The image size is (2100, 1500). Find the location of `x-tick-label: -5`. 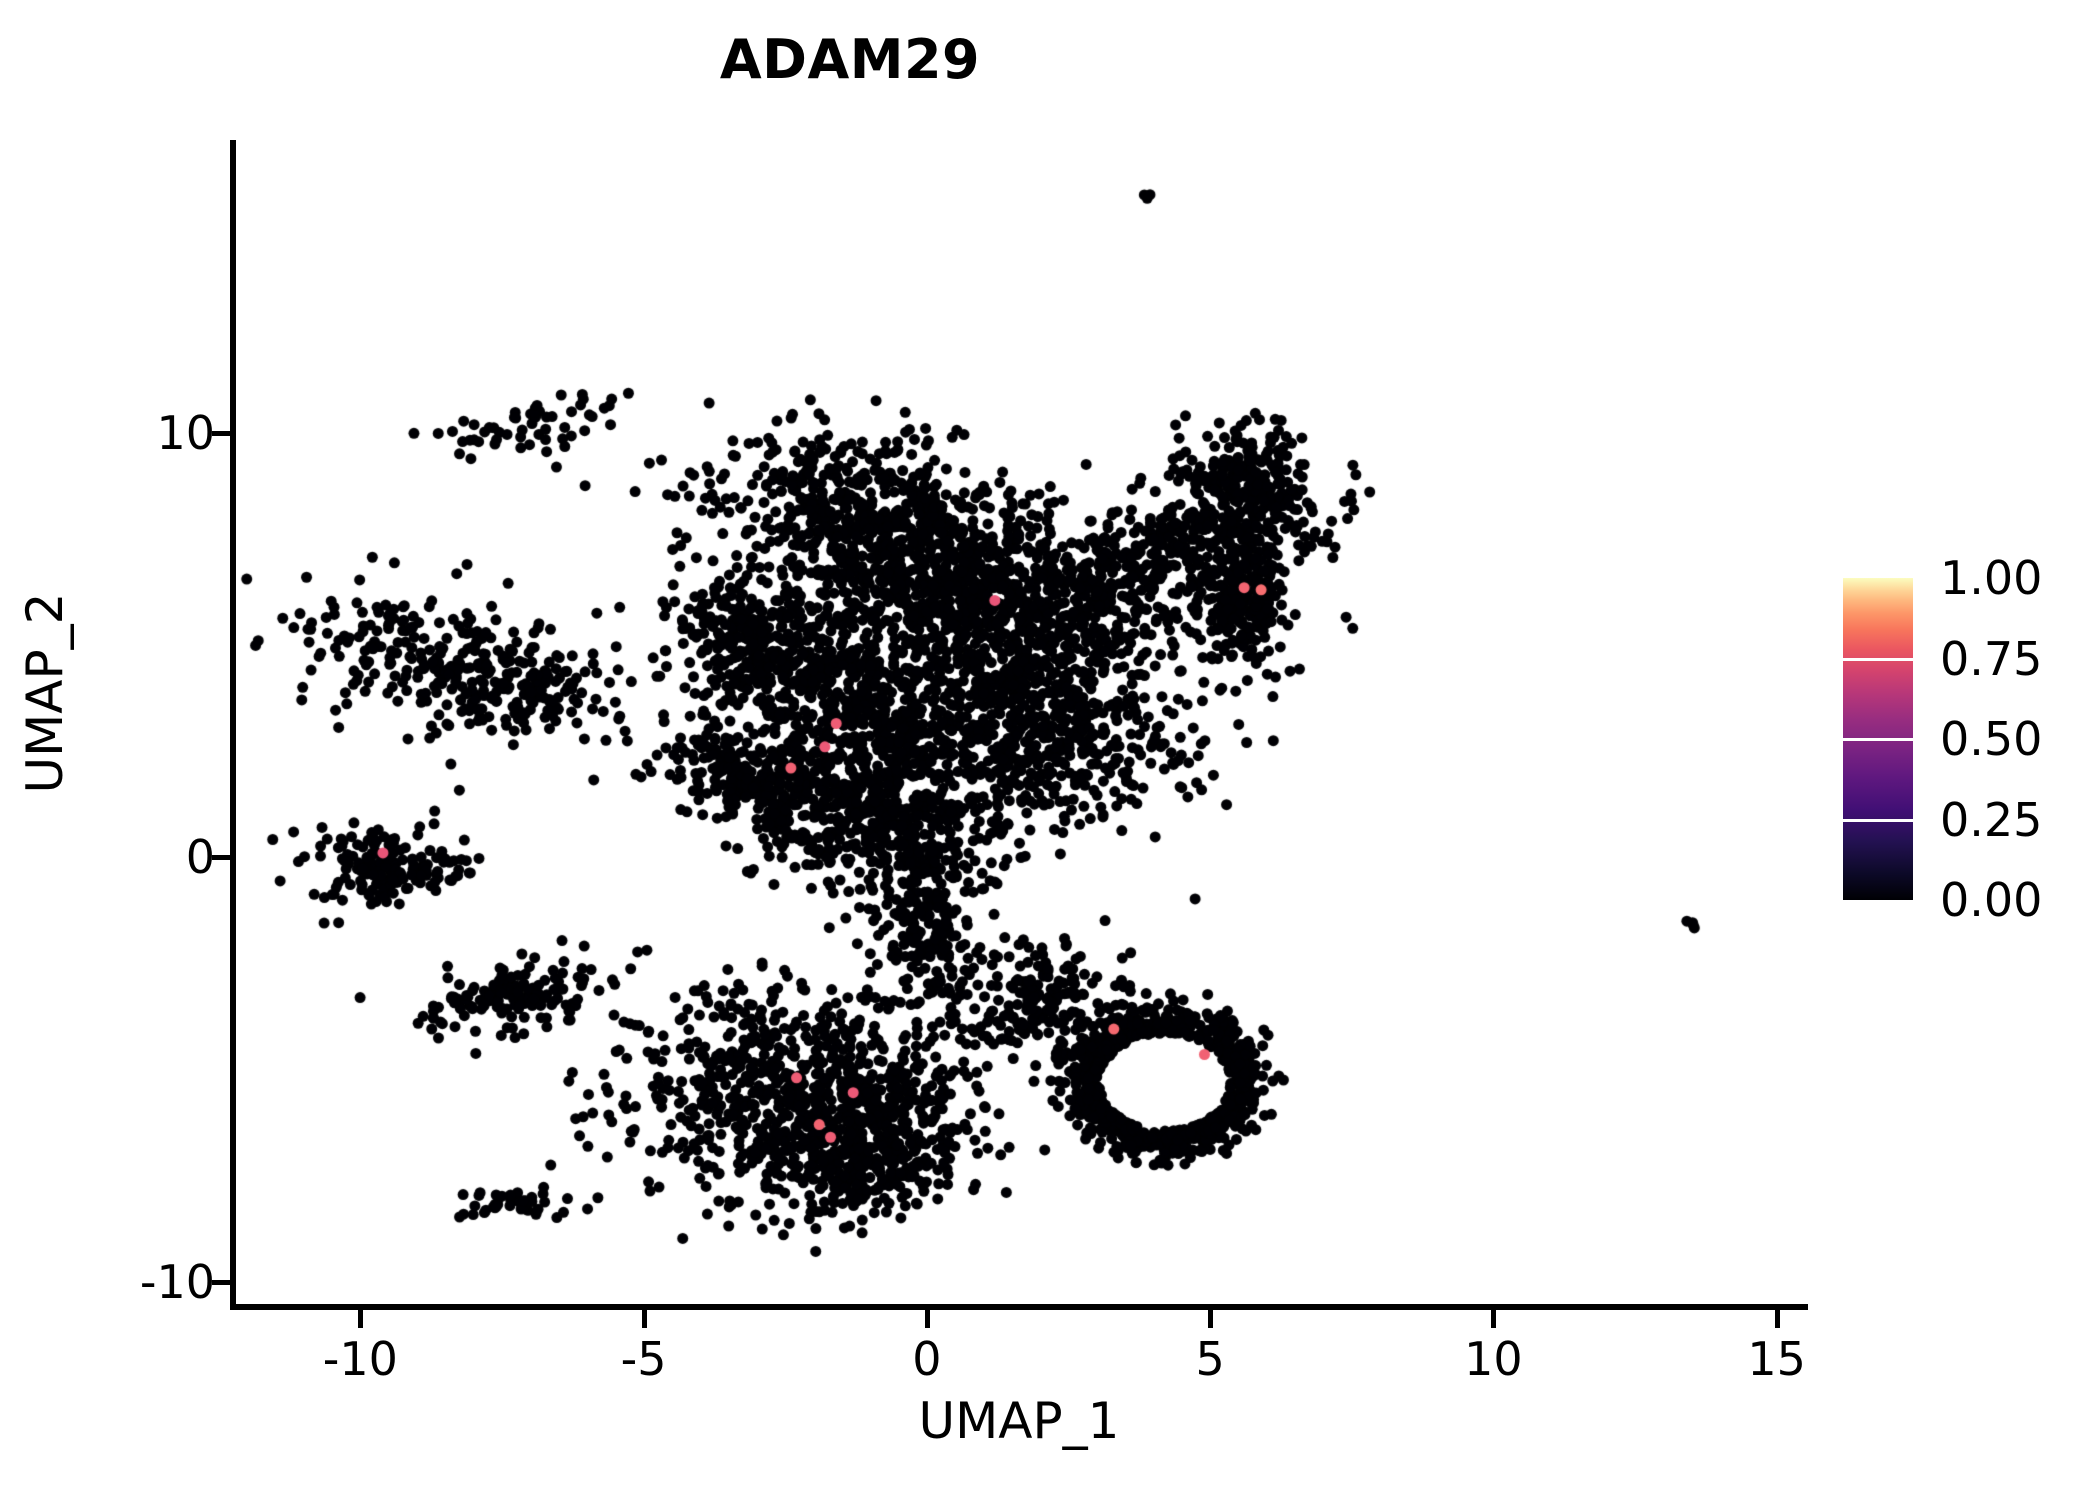

x-tick-label: -5 is located at coordinates (643, 1359).